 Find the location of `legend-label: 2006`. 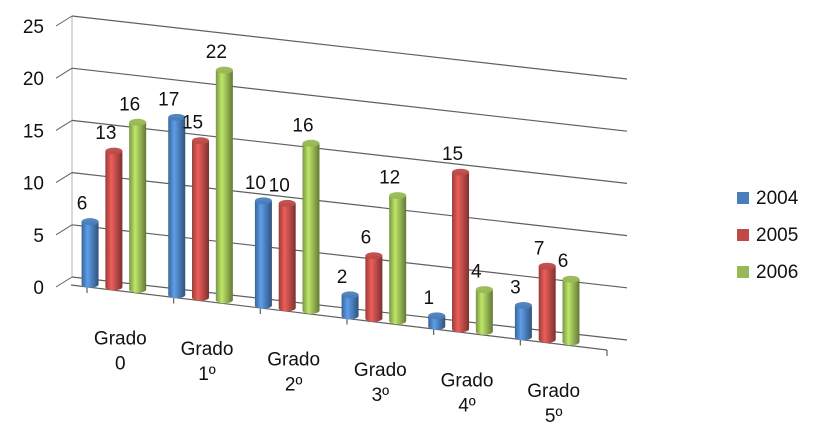

legend-label: 2006 is located at coordinates (777, 272).